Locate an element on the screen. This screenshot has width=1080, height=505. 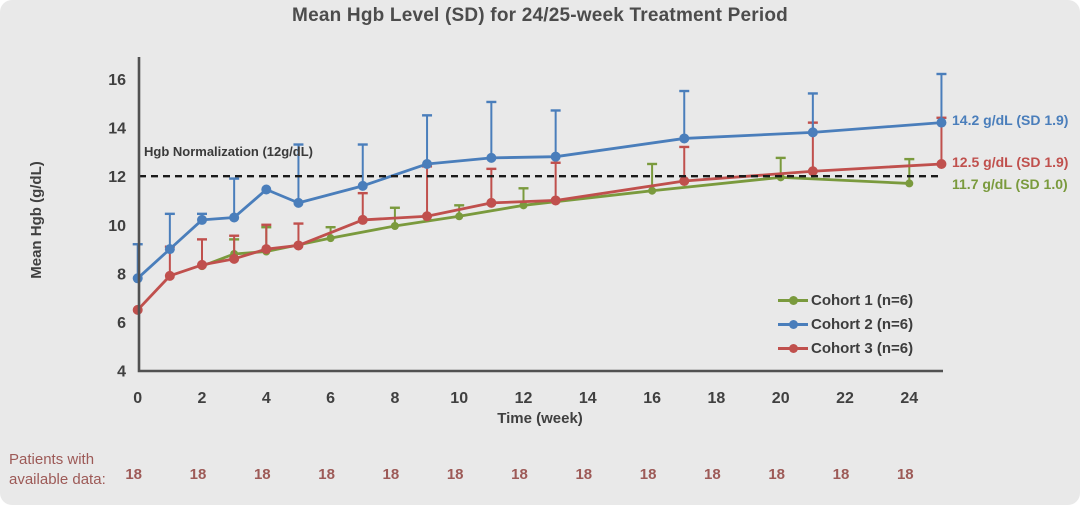
patients-count-week-16: 18 is located at coordinates (648, 474).